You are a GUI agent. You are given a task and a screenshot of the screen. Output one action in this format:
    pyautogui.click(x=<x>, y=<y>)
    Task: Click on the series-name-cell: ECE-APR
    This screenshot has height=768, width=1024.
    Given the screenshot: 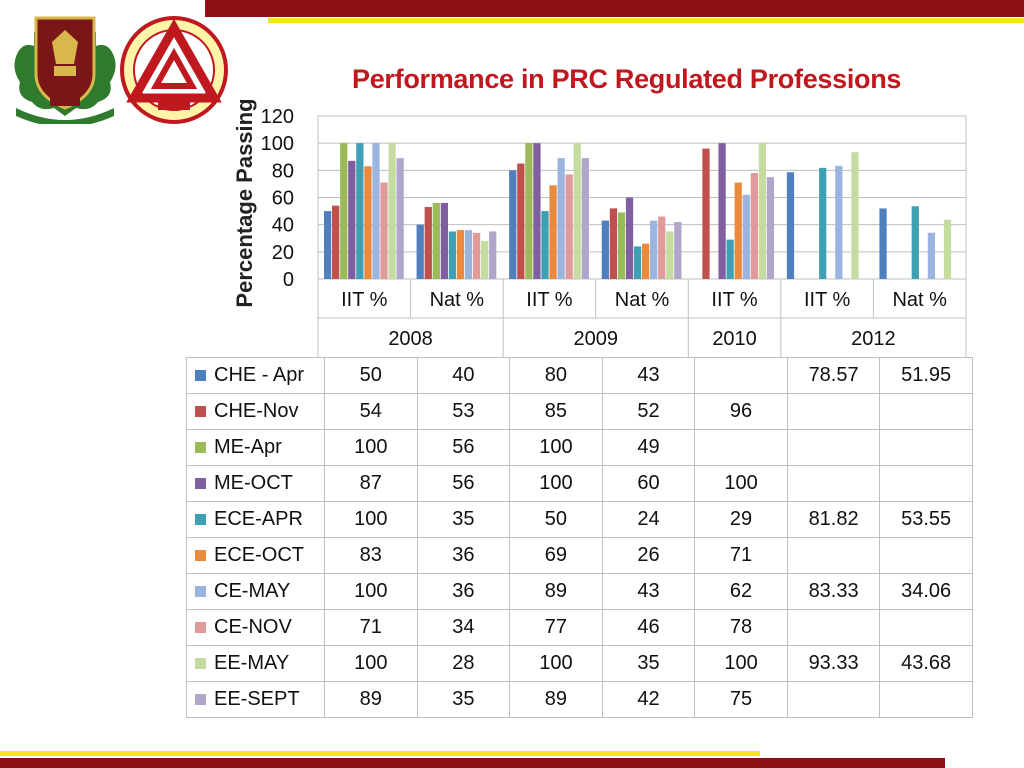 What is the action you would take?
    pyautogui.click(x=255, y=519)
    